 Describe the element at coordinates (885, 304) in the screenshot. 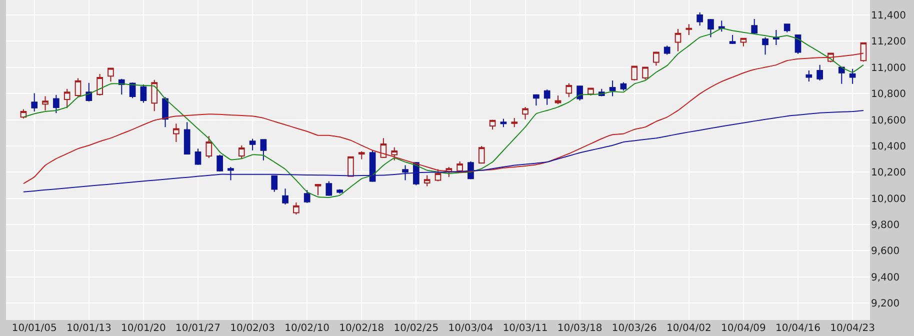

I see `y-tick-label: 9,200` at that location.